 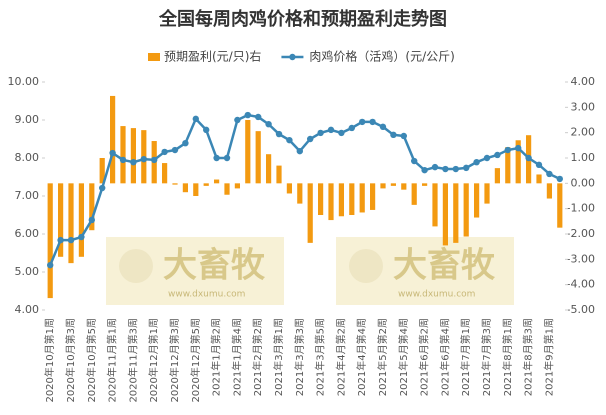 I want to click on y-tick-label: 7.00, so click(x=27, y=195).